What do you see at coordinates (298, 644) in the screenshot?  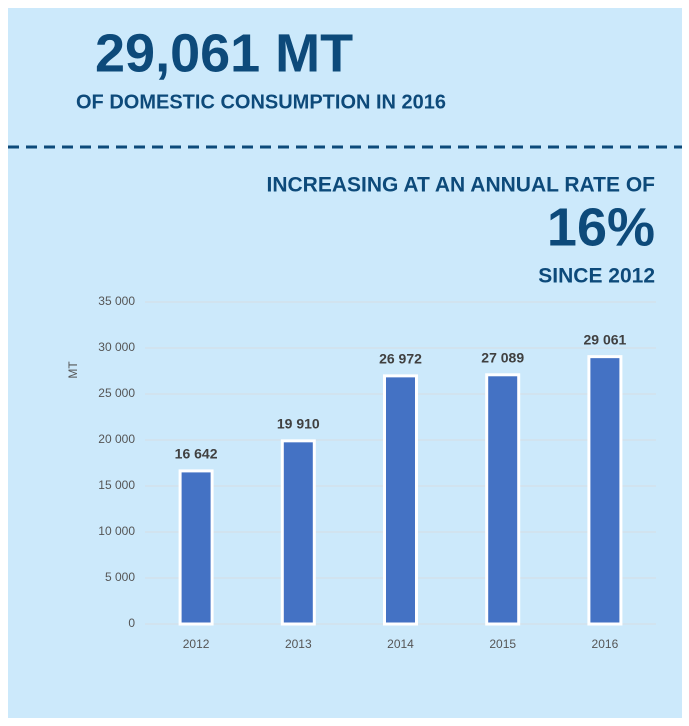 I see `x-tick-label: 2013` at bounding box center [298, 644].